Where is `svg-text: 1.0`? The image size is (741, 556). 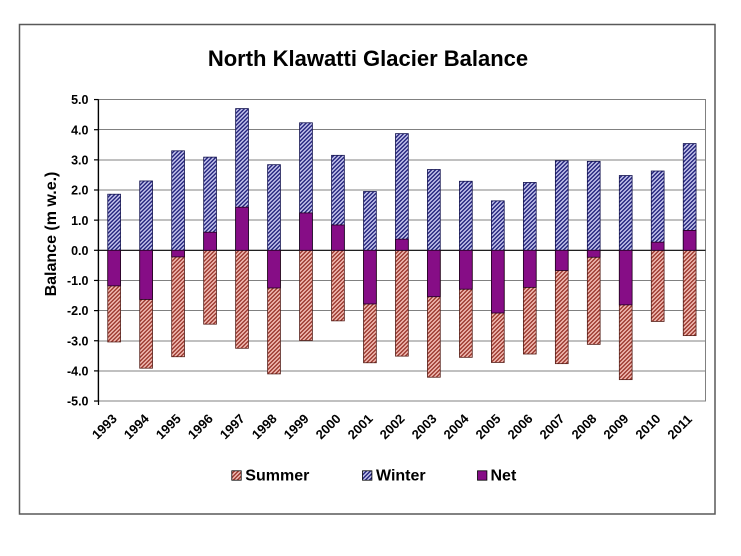 svg-text: 1.0 is located at coordinates (79, 221).